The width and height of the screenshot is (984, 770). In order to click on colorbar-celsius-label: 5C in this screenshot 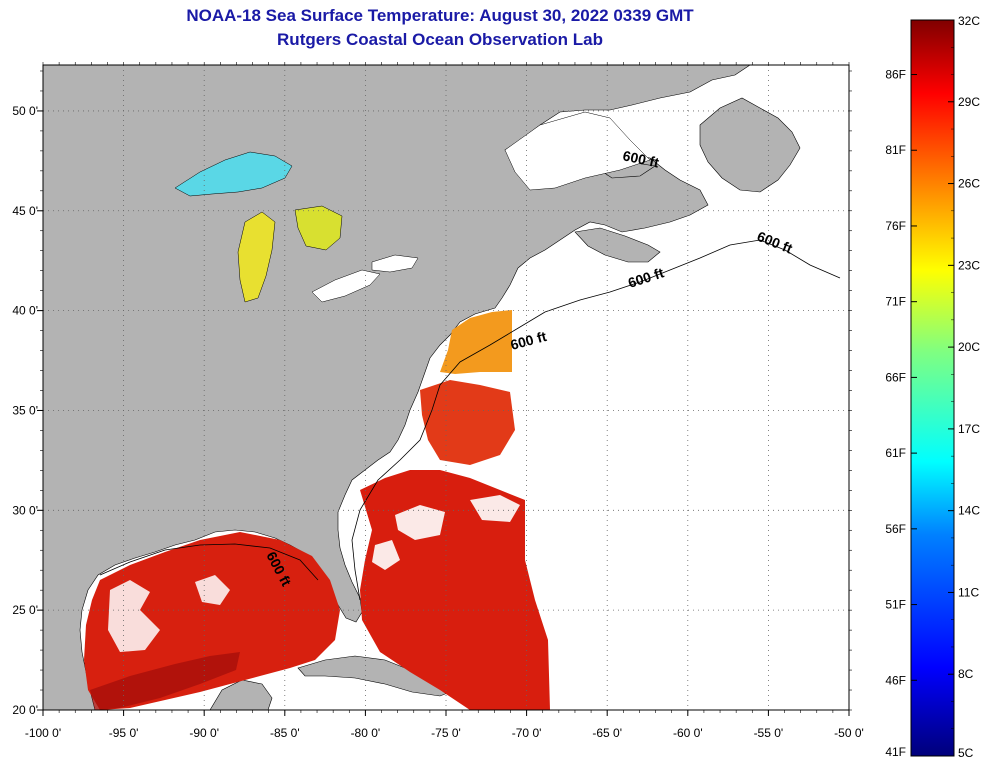, I will do `click(966, 753)`.